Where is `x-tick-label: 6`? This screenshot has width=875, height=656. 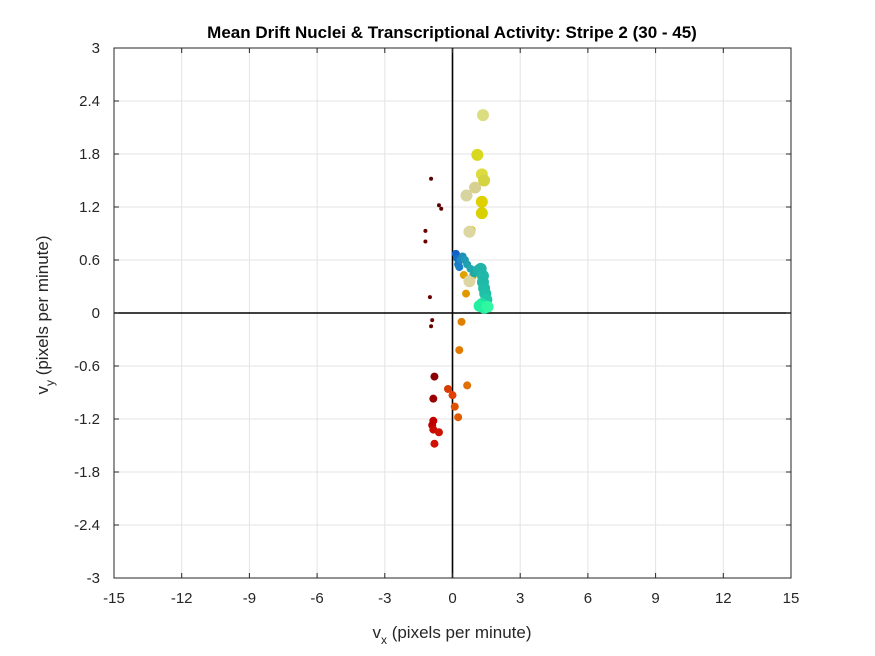 x-tick-label: 6 is located at coordinates (588, 598).